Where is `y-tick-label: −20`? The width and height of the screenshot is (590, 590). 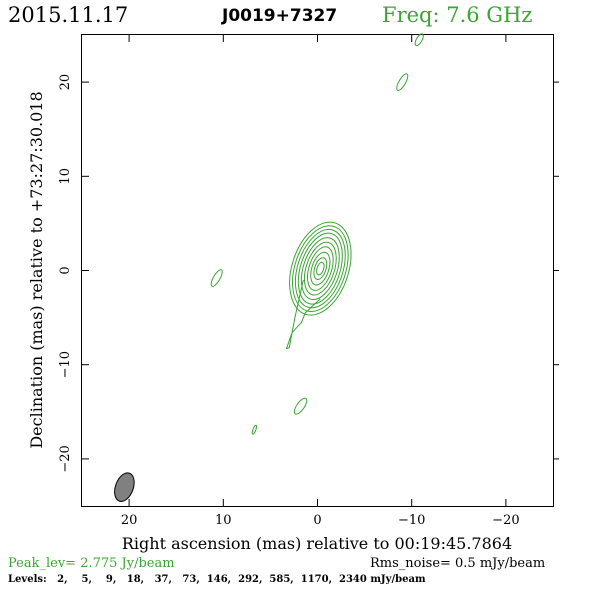 y-tick-label: −20 is located at coordinates (65, 458).